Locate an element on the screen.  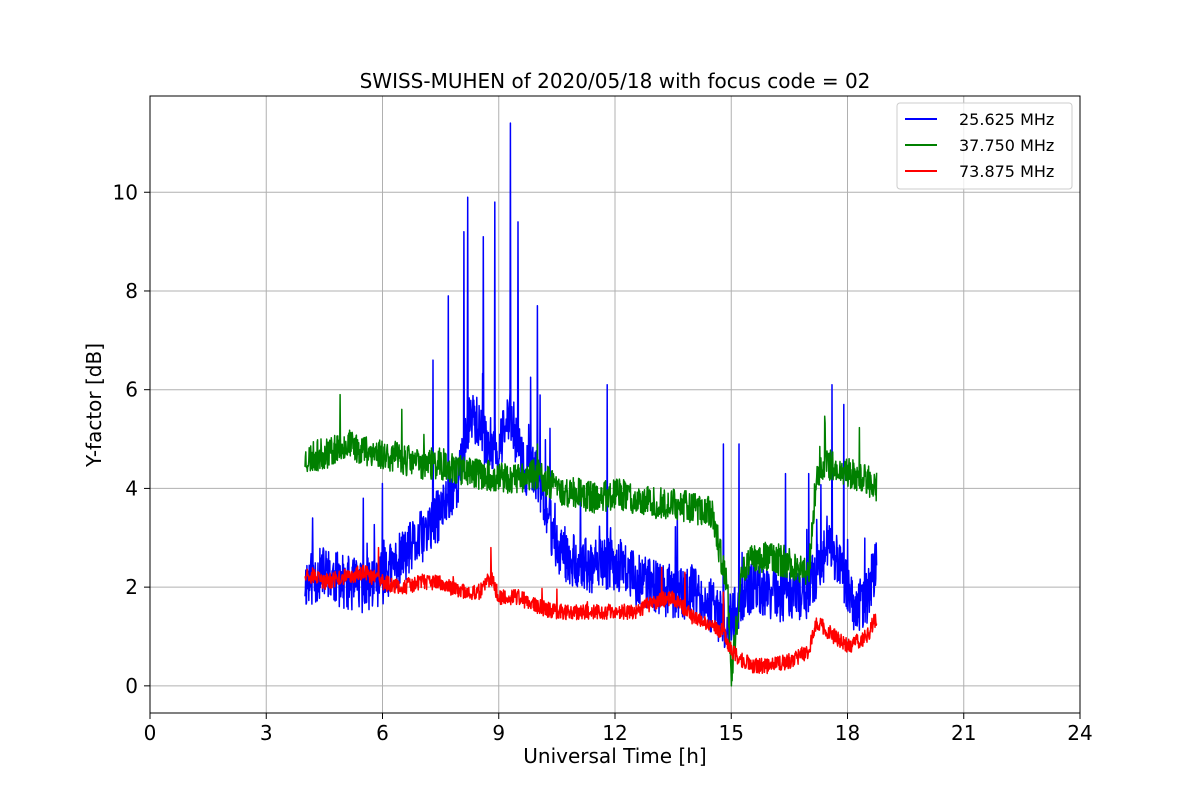
y-tick-label: 6 is located at coordinates (131, 390).